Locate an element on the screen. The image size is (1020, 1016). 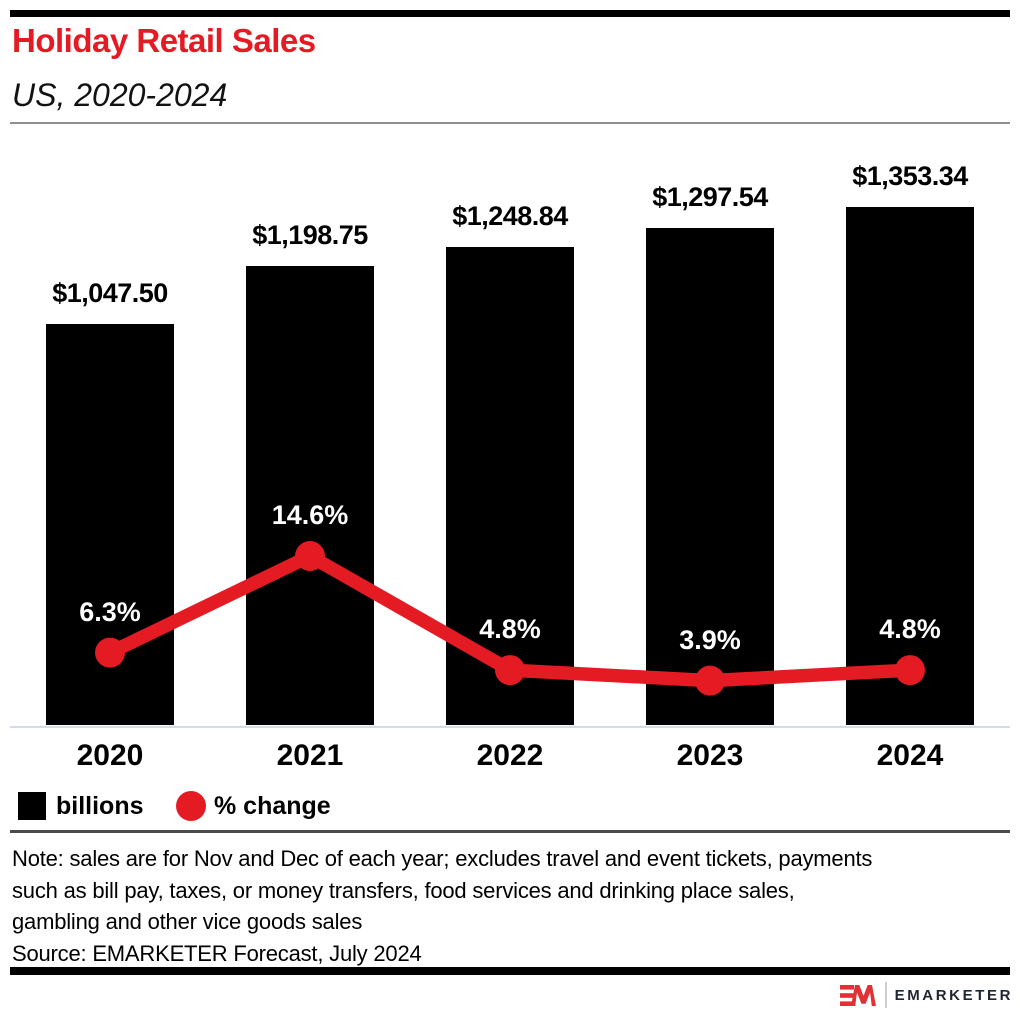
page-subtitle: US, 2020-2024 is located at coordinates (120, 95).